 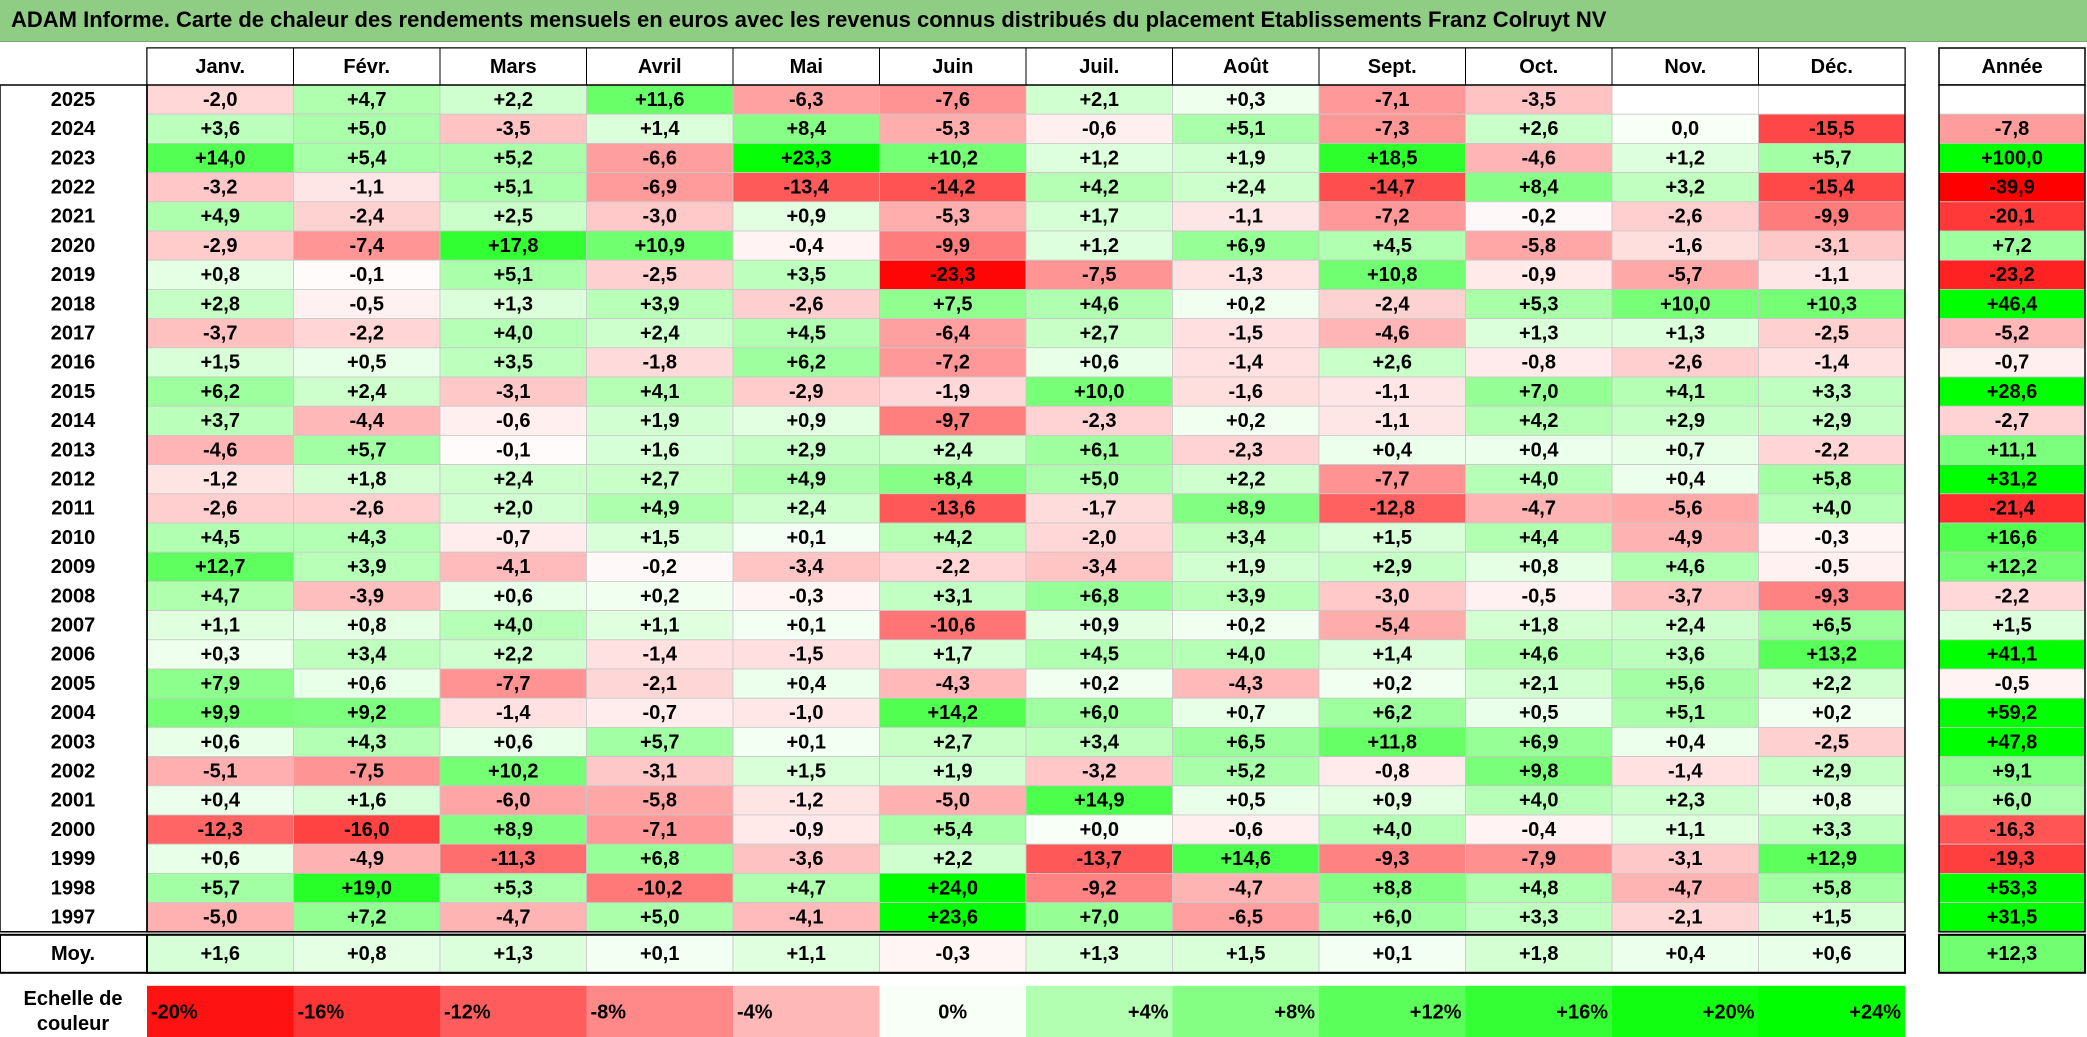 What do you see at coordinates (1099, 596) in the screenshot?
I see `heatmap-cell-value: +6,8` at bounding box center [1099, 596].